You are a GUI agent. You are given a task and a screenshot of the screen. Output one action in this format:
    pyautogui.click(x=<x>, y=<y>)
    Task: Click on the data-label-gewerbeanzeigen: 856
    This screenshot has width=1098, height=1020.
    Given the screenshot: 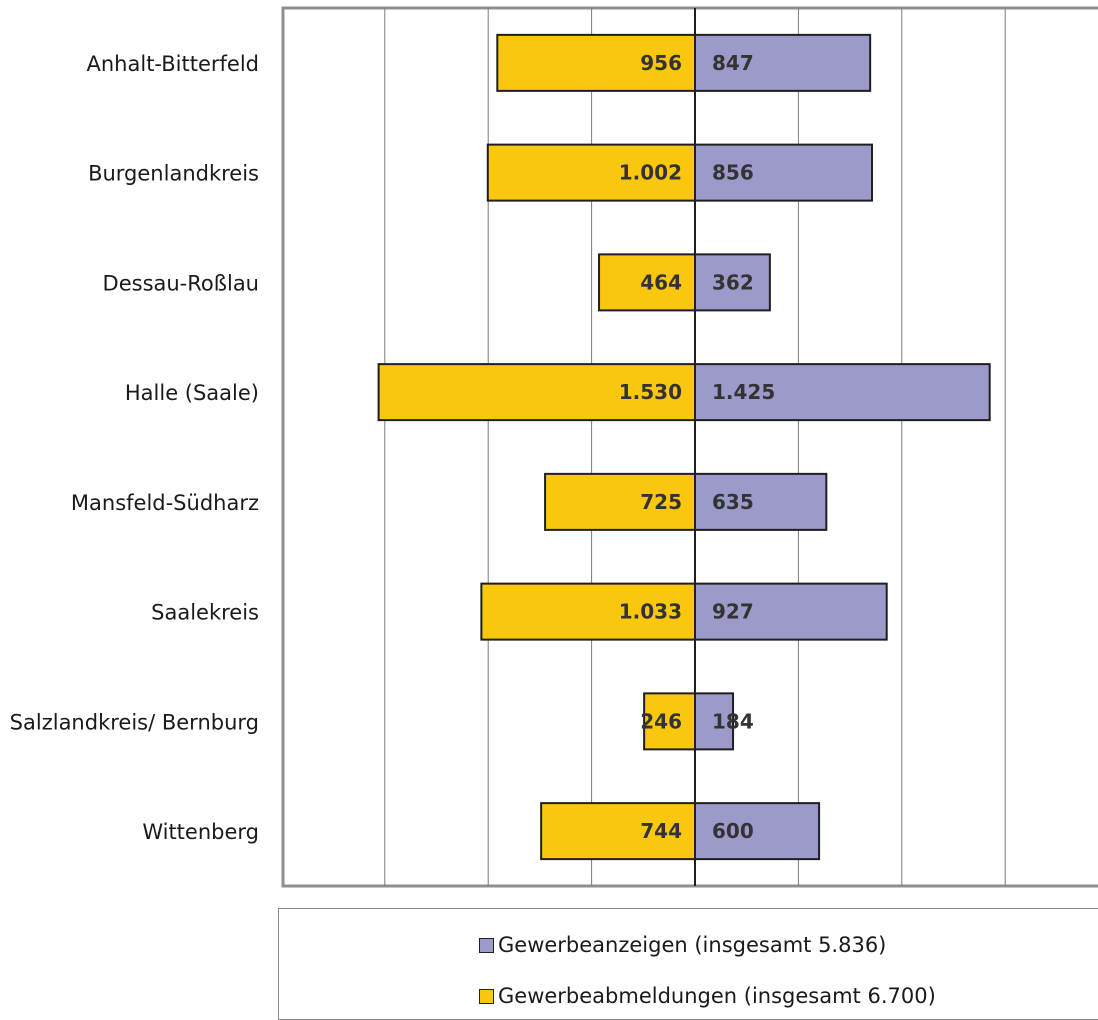 What is the action you would take?
    pyautogui.click(x=733, y=173)
    